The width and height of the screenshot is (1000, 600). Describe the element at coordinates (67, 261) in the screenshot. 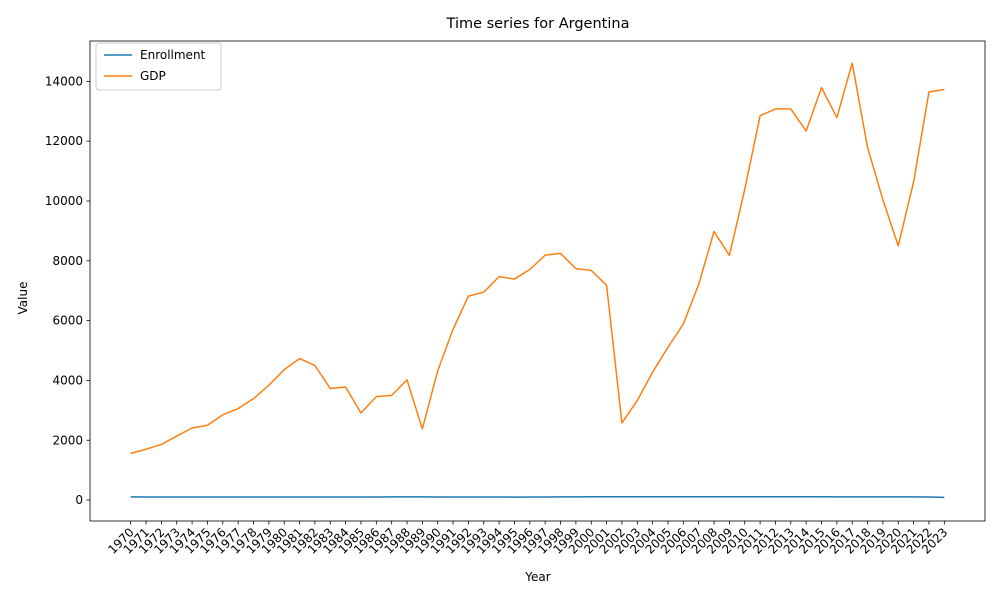

I see `y-tick-label: 8000` at that location.